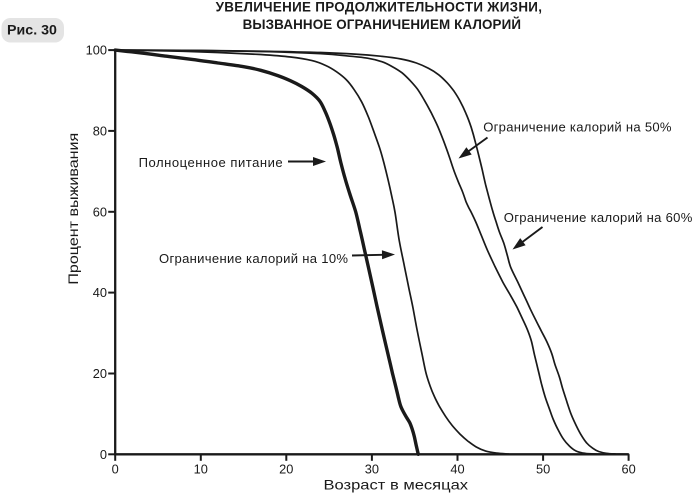  Describe the element at coordinates (372, 468) in the screenshot. I see `svg-text: 30` at that location.